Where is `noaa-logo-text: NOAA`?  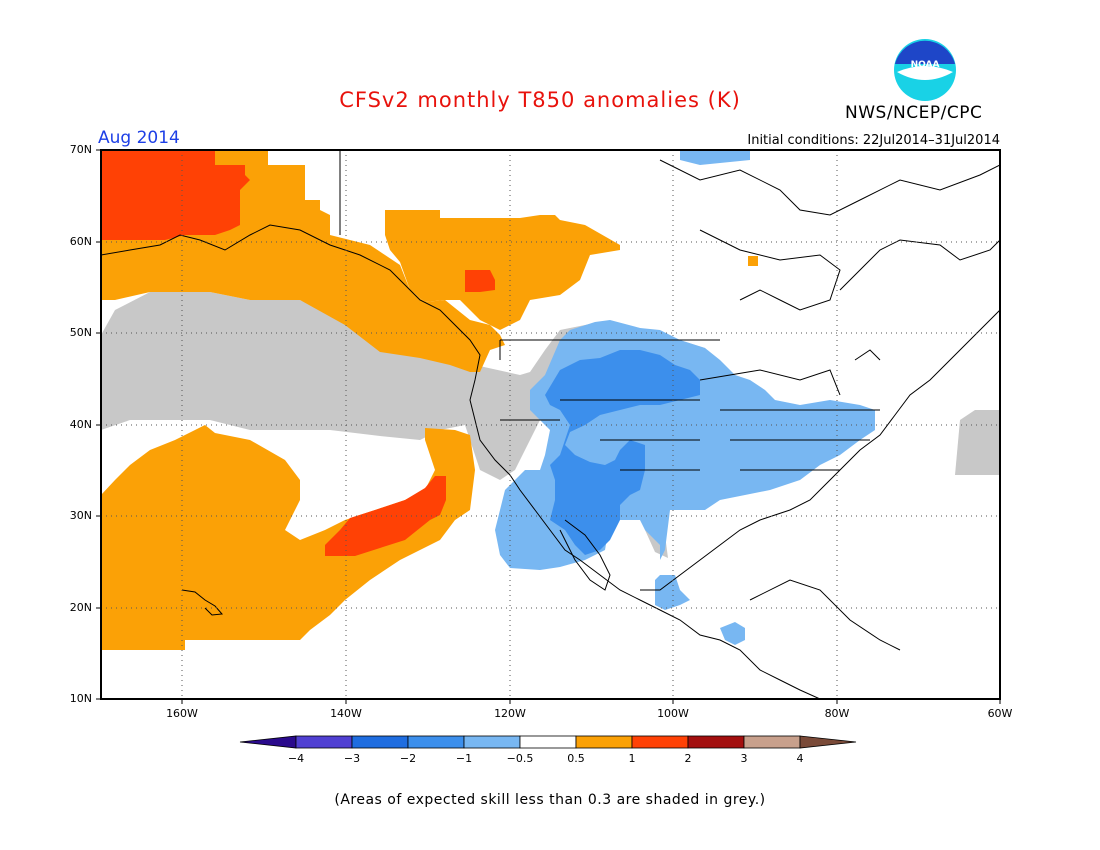
noaa-logo-text: NOAA is located at coordinates (925, 65).